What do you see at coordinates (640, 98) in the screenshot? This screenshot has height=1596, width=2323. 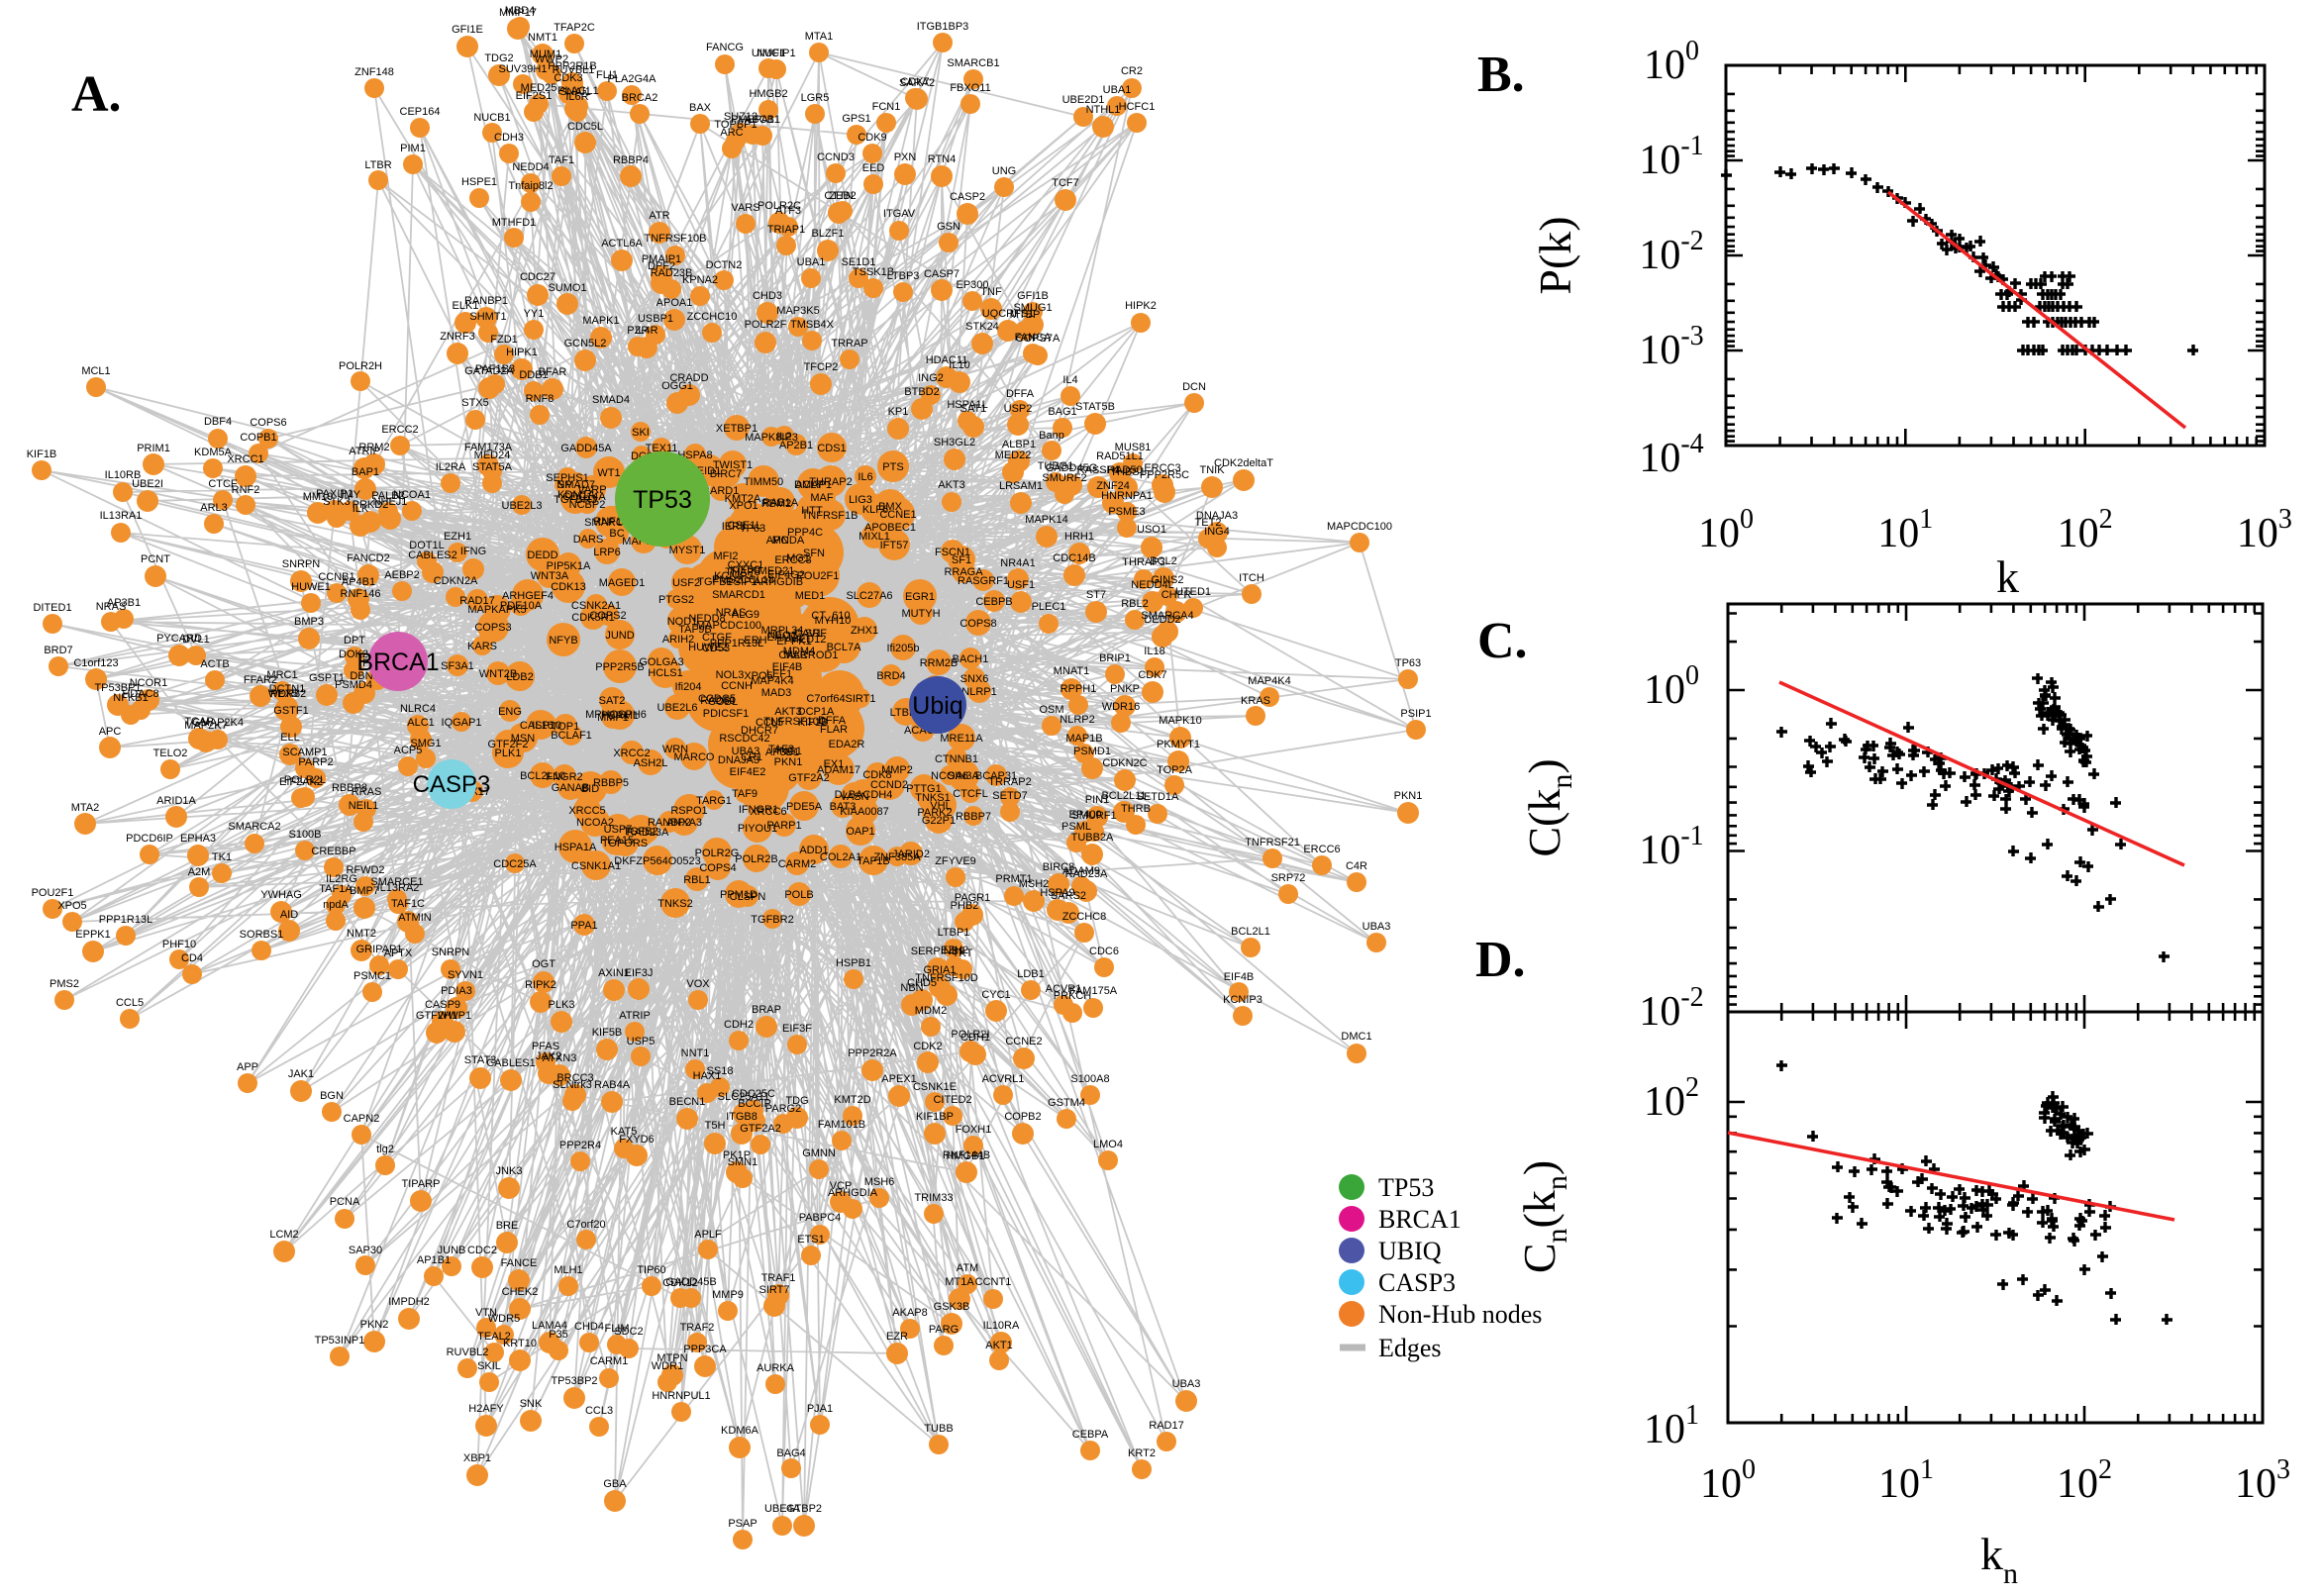 I see `svg-text: BRCA2` at bounding box center [640, 98].